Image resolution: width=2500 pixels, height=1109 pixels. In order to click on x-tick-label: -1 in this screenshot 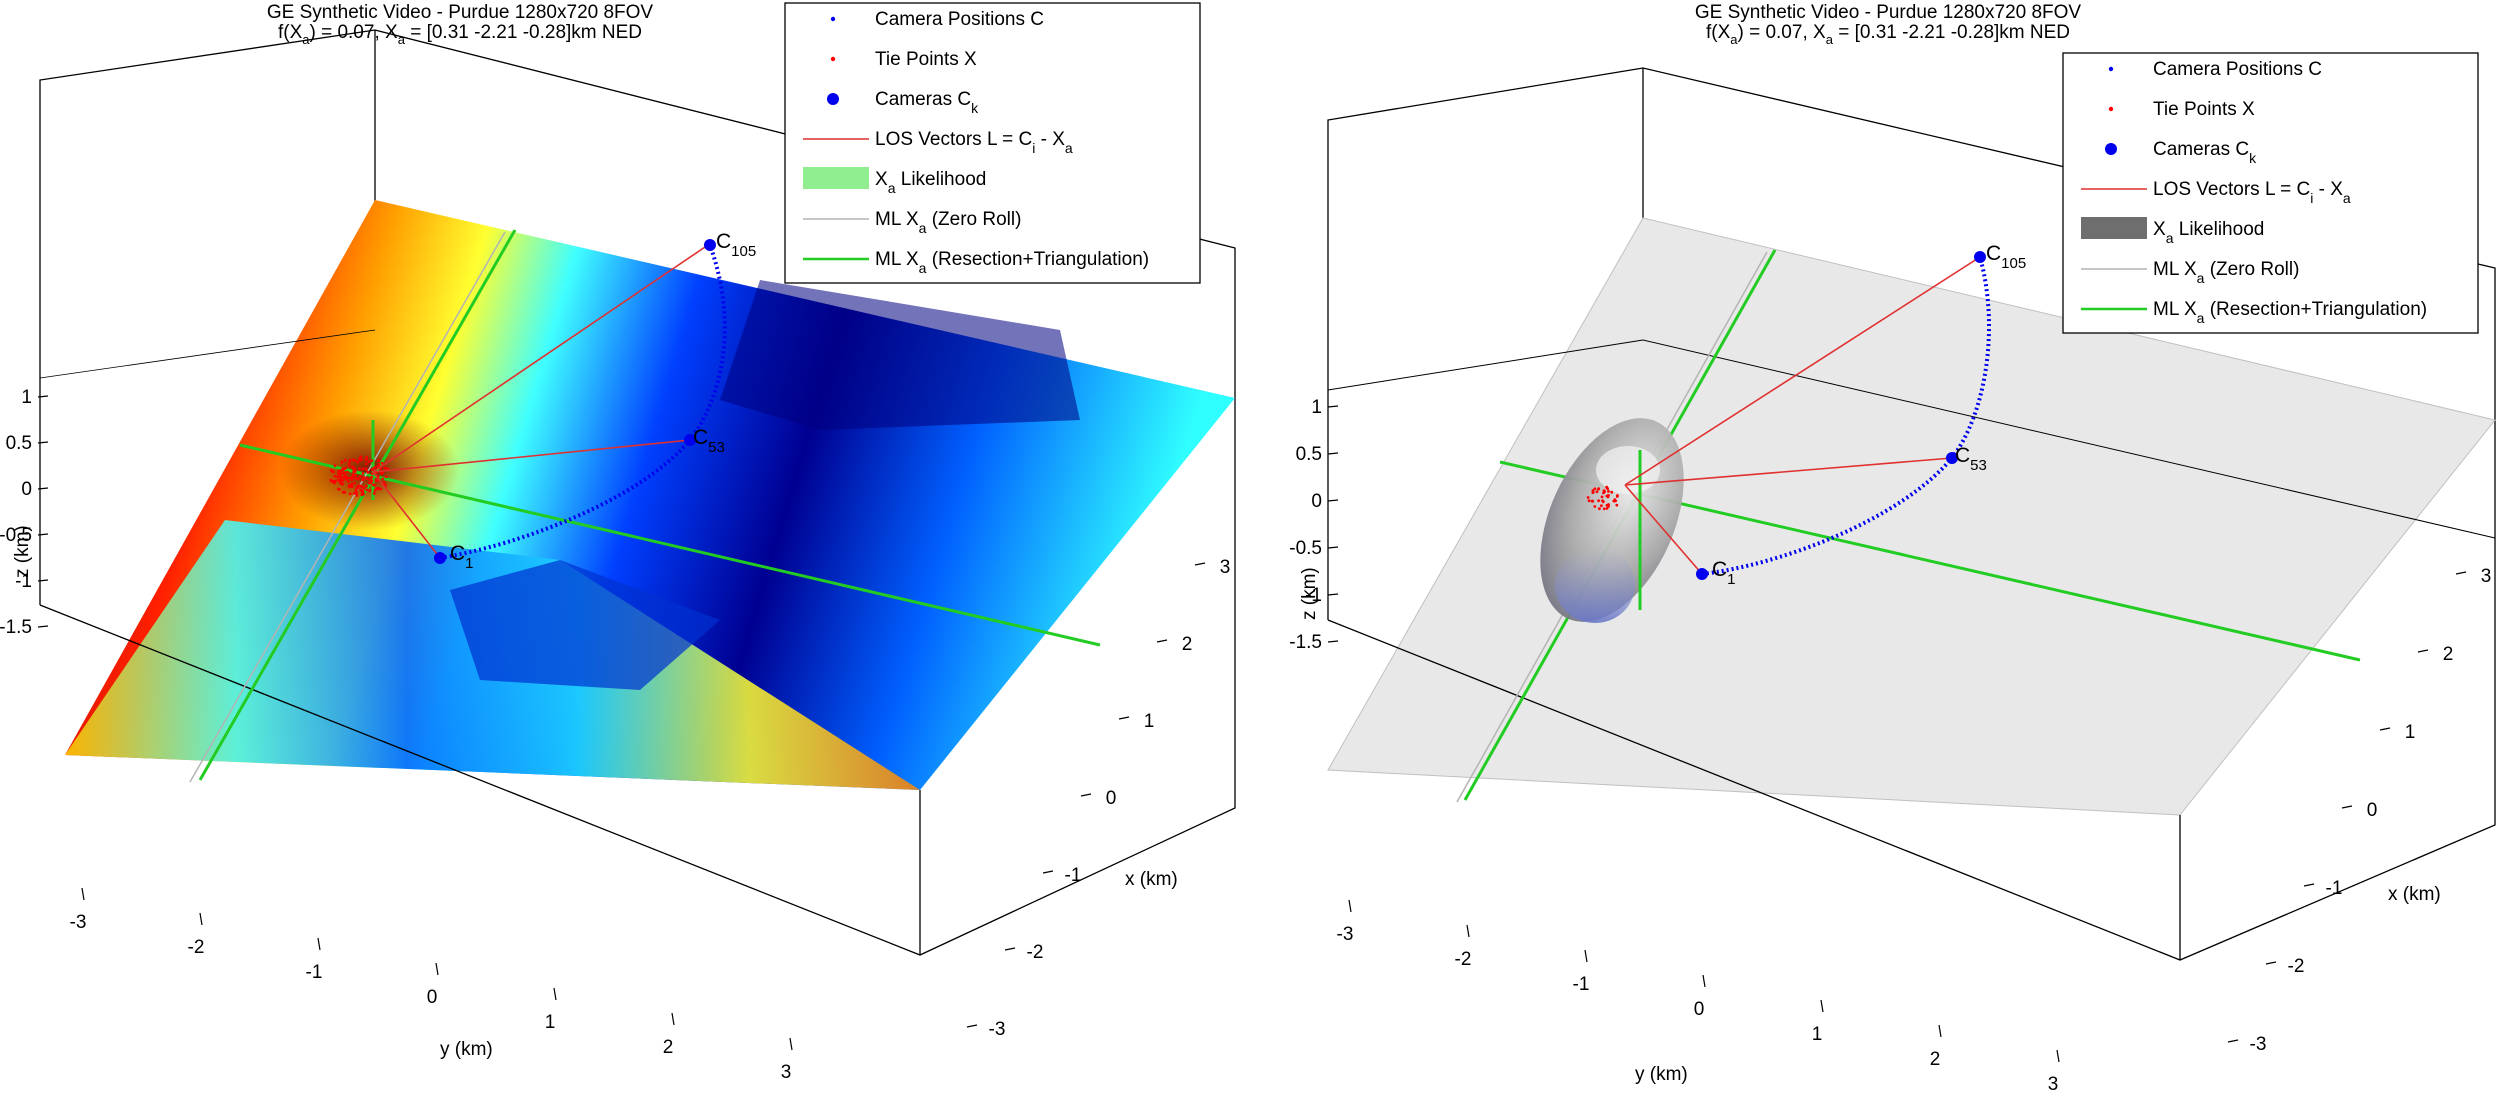, I will do `click(1073, 875)`.